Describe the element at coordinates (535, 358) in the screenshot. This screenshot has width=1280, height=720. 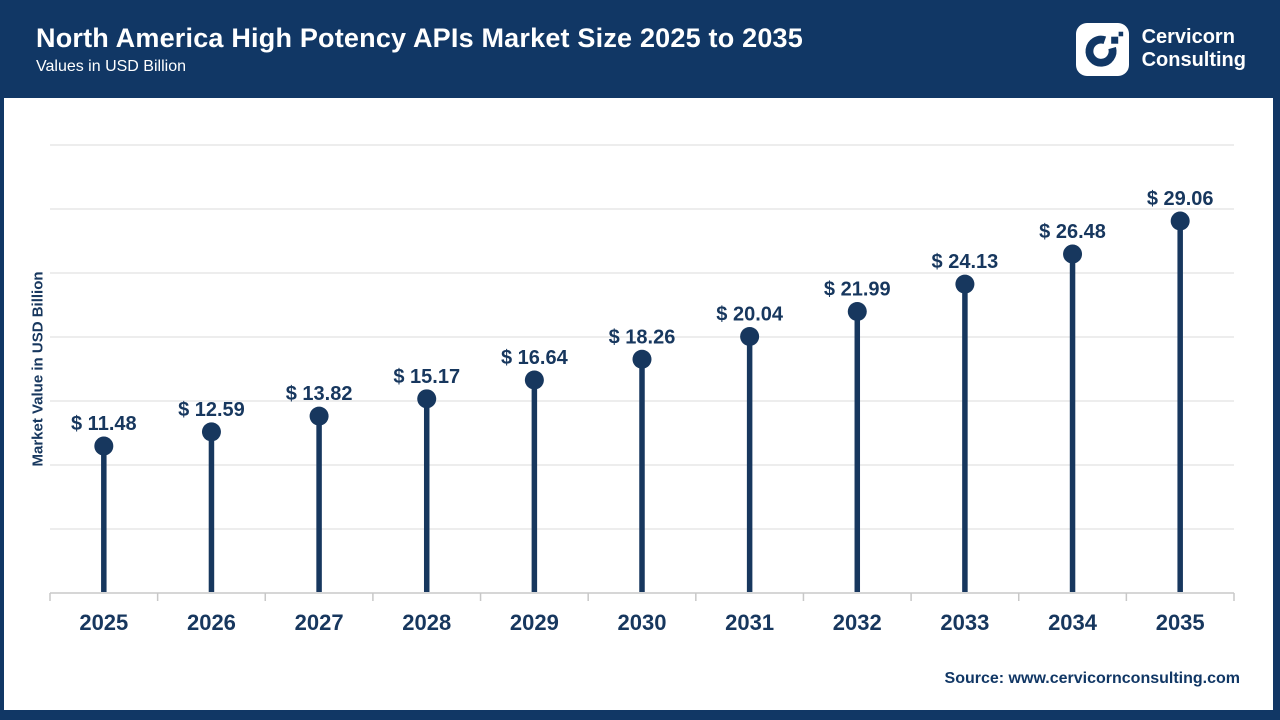
I see `value-label: $ 16.64` at that location.